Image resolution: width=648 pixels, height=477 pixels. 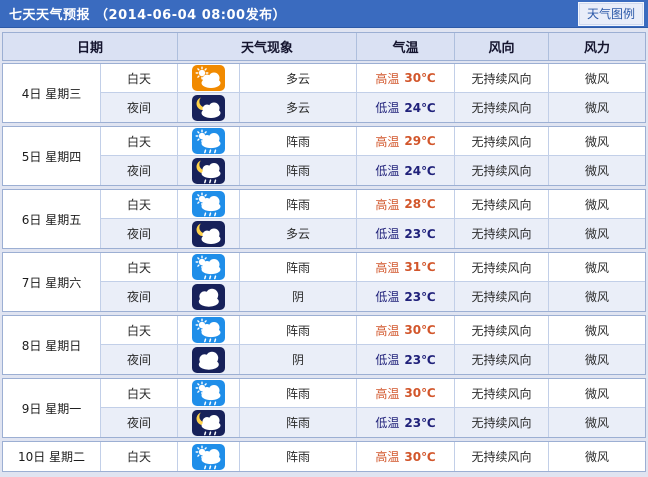 I want to click on temp-cell: 高温 31℃, so click(x=406, y=267).